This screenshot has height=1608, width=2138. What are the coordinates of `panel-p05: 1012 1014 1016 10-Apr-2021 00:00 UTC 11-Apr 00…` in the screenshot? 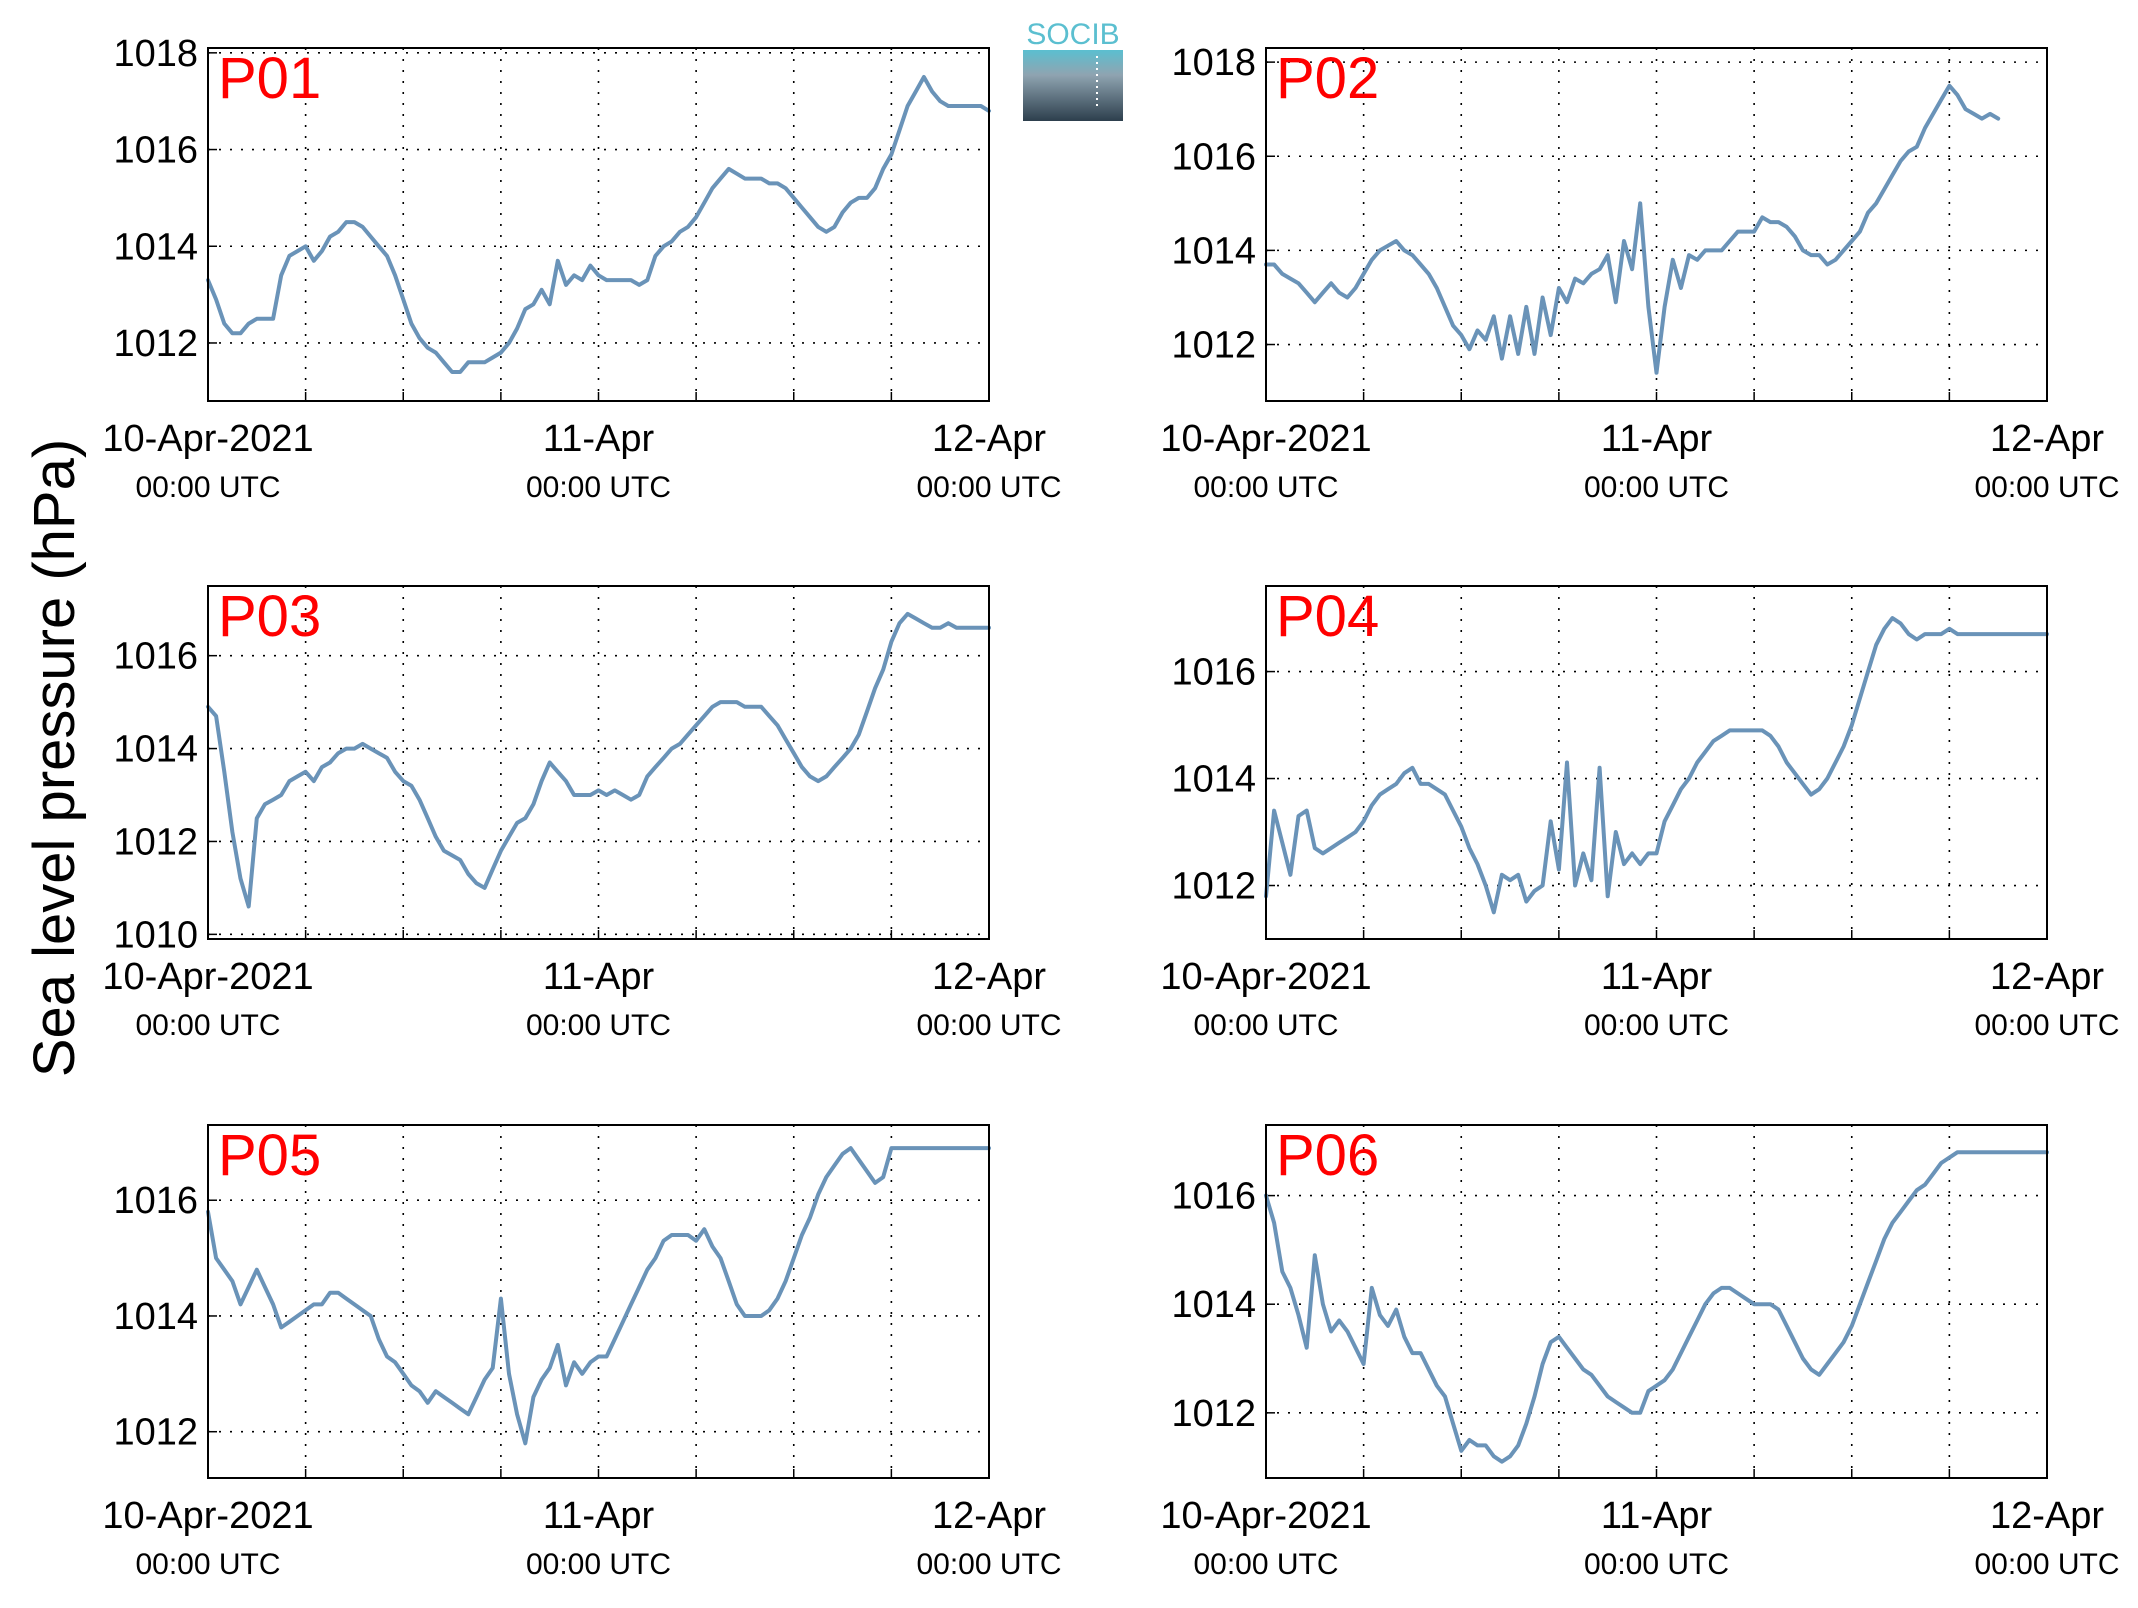 It's located at (581, 1352).